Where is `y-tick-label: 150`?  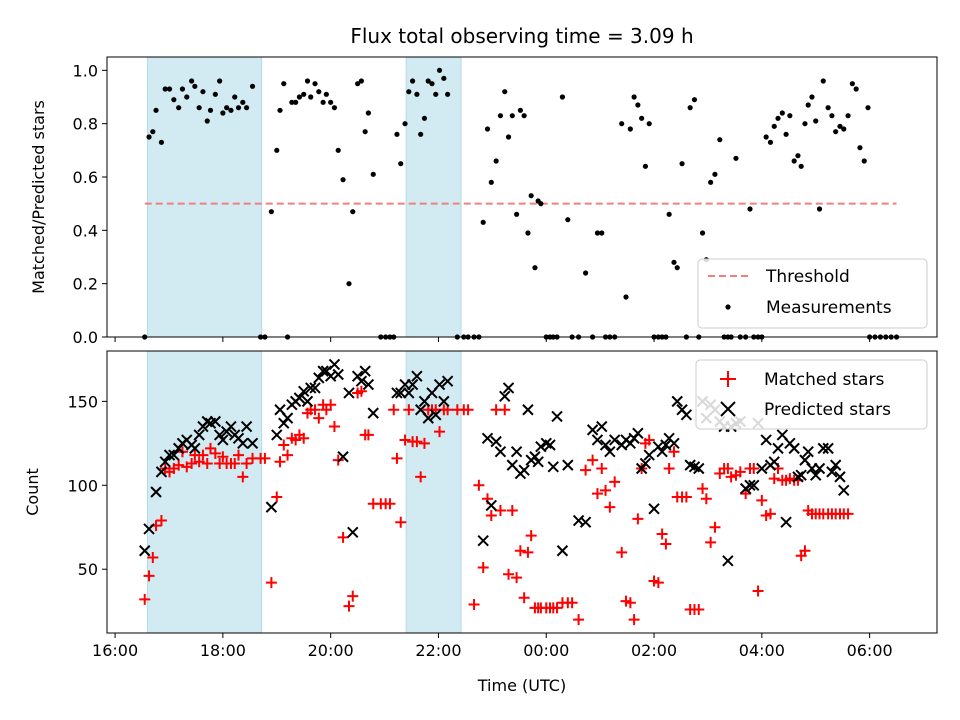
y-tick-label: 150 is located at coordinates (82, 401).